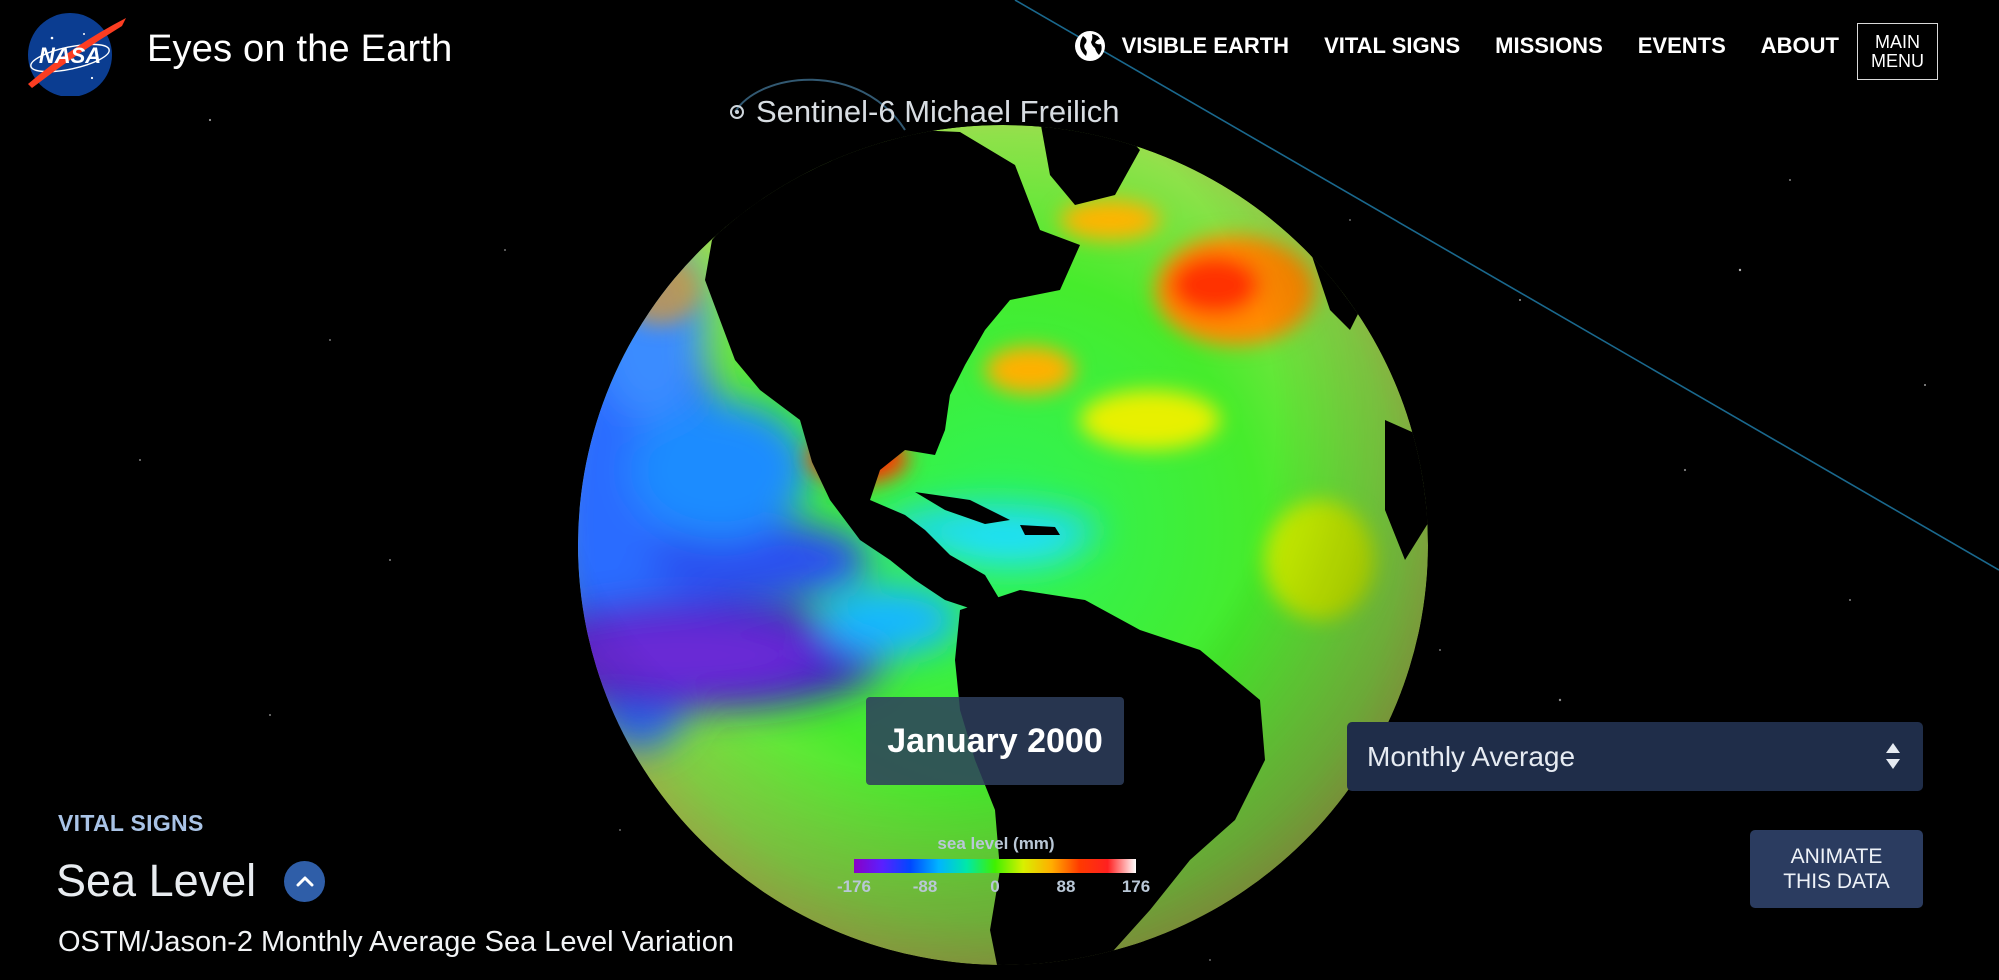 This screenshot has width=1999, height=980. I want to click on collapse-info-button, so click(305, 881).